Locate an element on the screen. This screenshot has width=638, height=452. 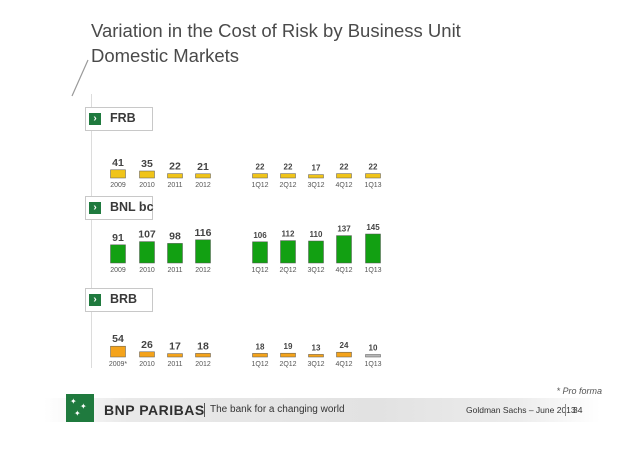
decorative-slash is located at coordinates (80, 78).